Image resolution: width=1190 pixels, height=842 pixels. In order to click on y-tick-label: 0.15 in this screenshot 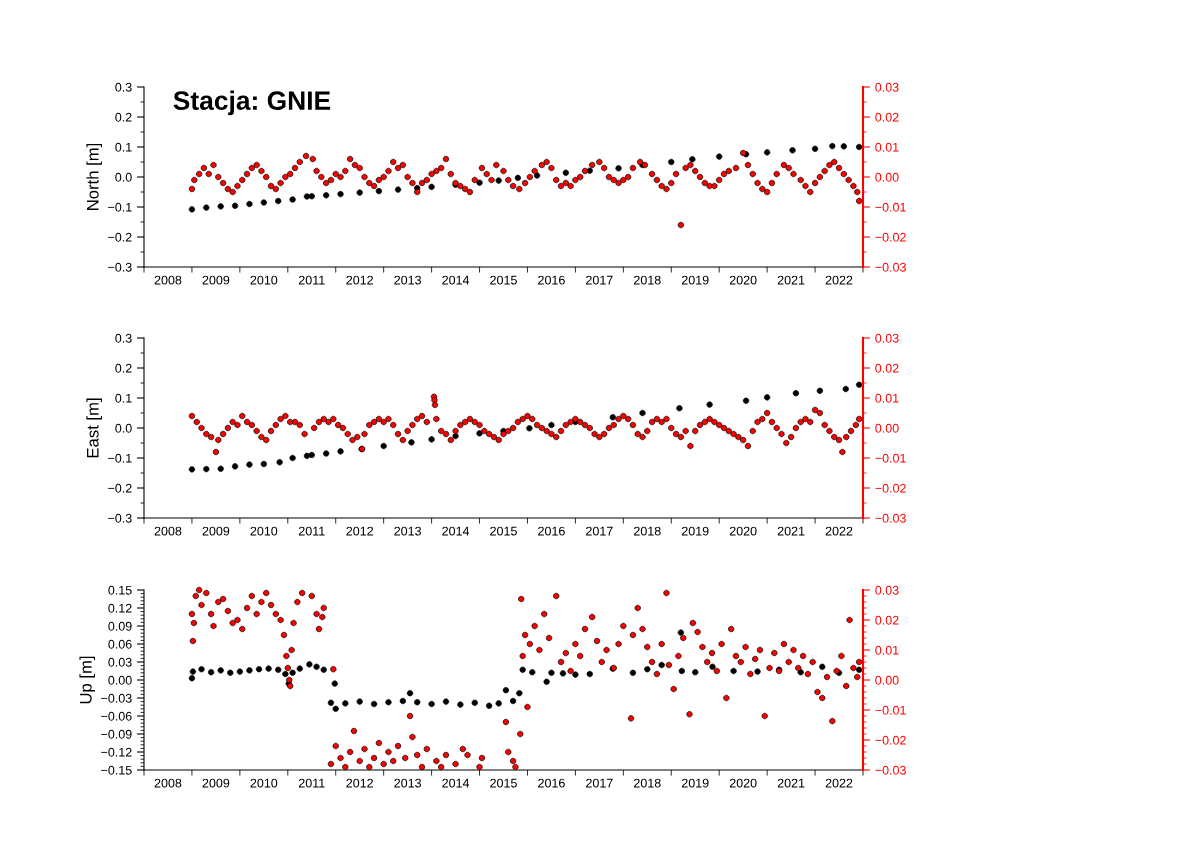, I will do `click(120, 590)`.